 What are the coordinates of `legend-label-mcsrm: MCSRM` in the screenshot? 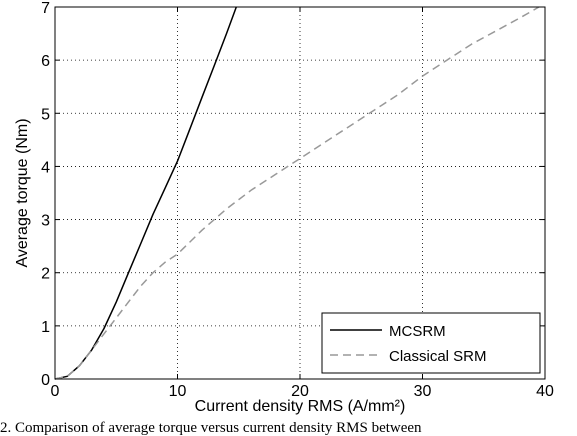 It's located at (417, 331).